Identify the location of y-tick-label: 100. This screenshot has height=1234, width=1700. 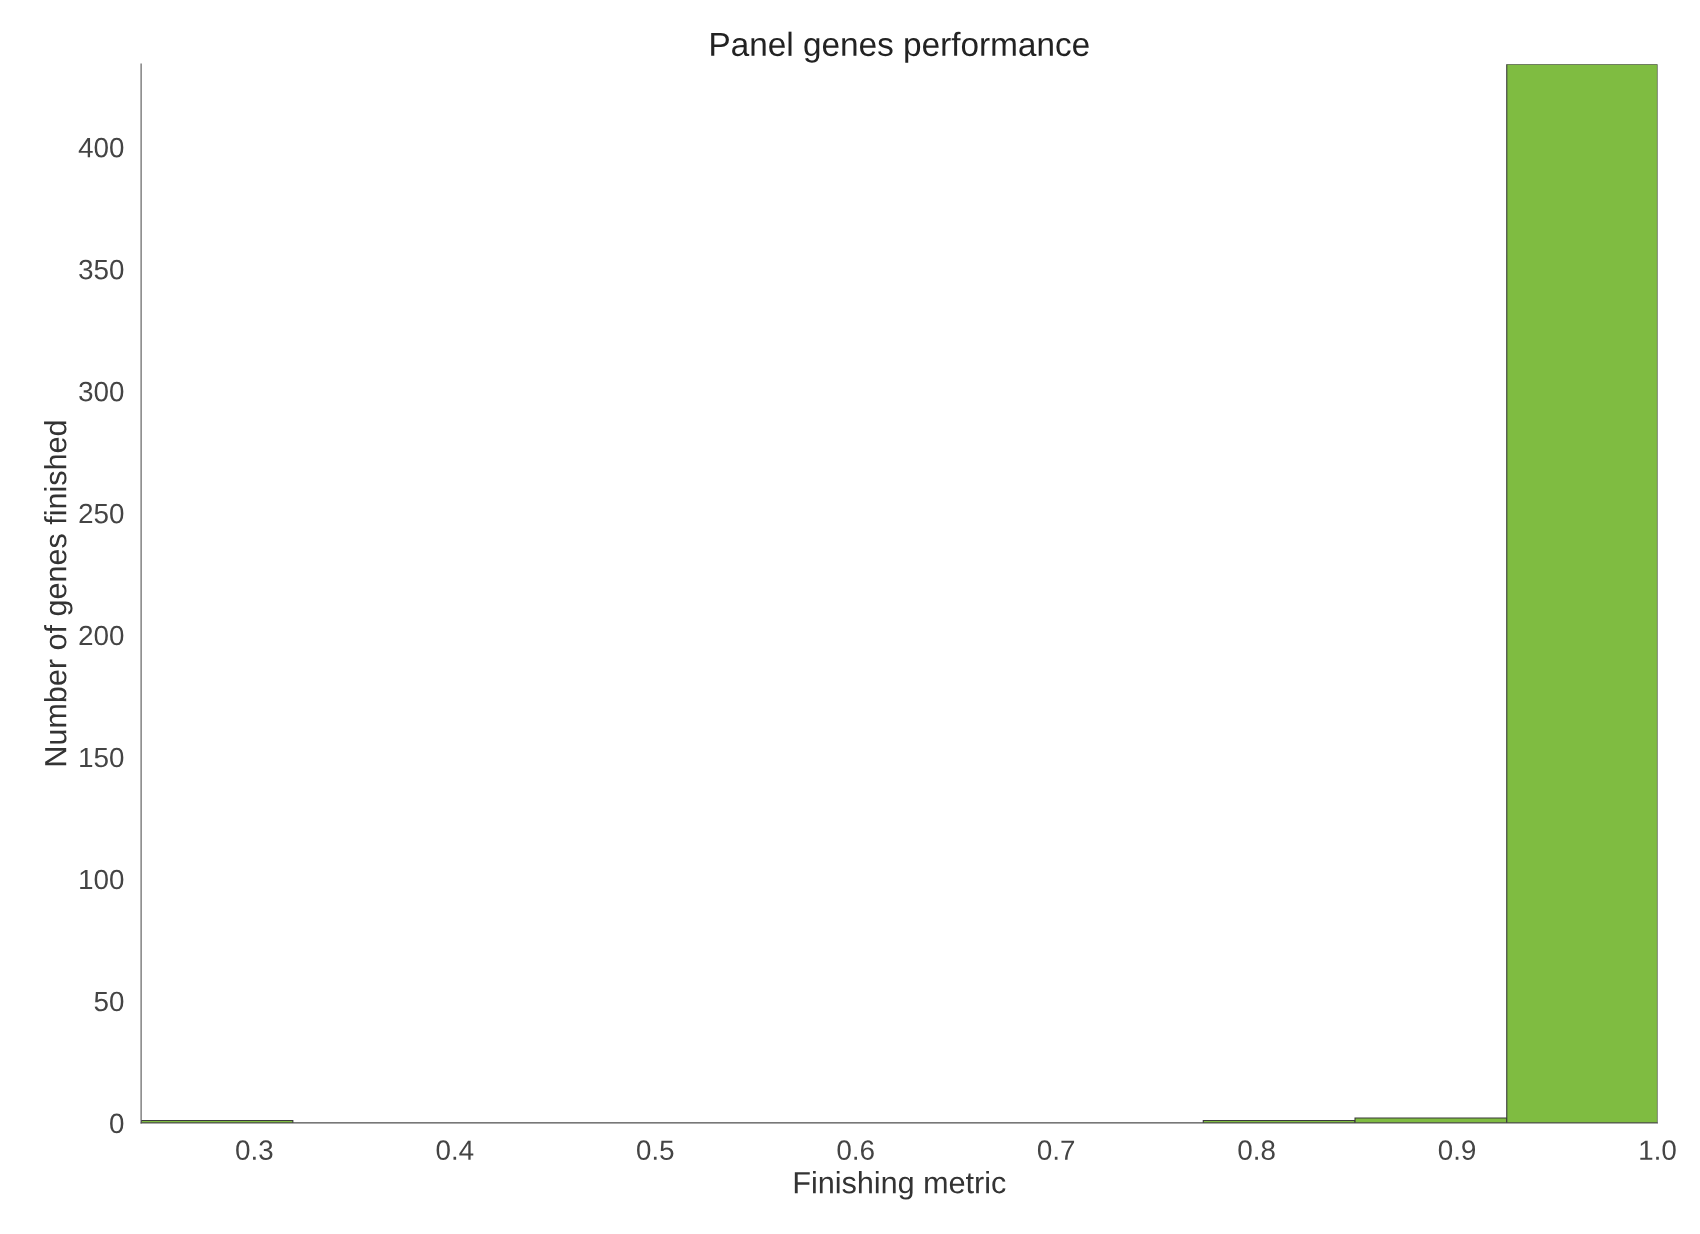
(102, 879).